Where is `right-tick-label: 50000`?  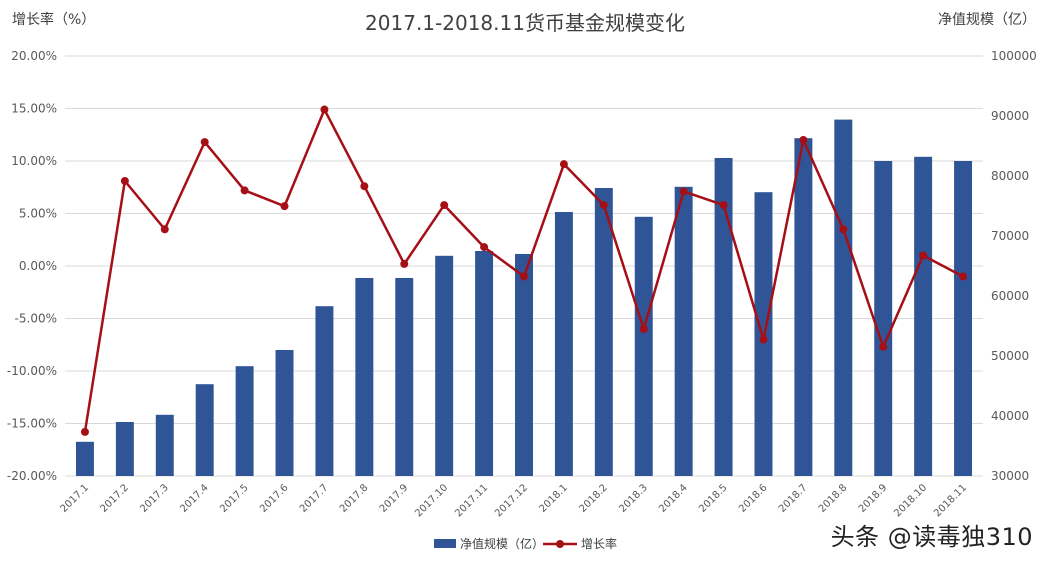 right-tick-label: 50000 is located at coordinates (1010, 356).